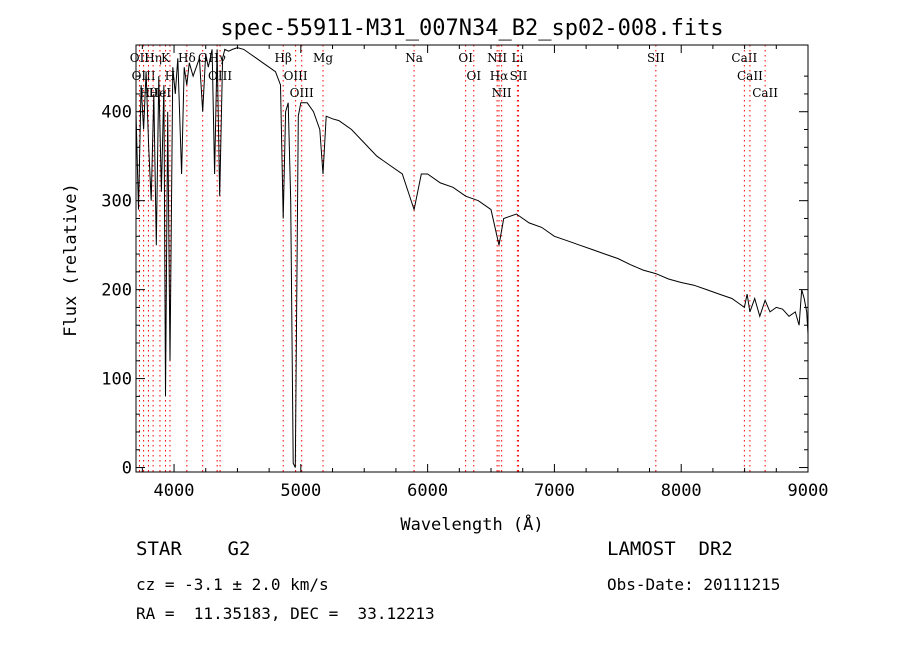  Describe the element at coordinates (116, 113) in the screenshot. I see `y-tick-label: 400` at that location.